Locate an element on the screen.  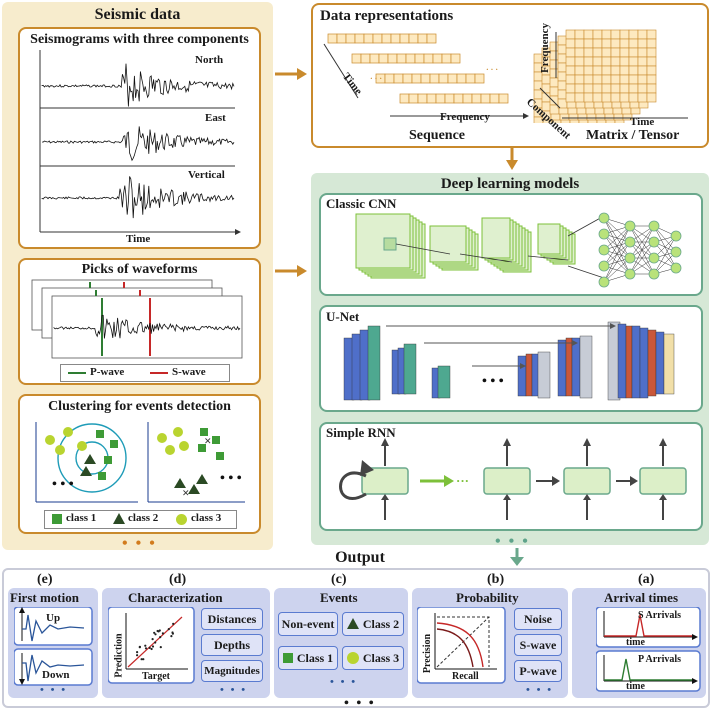
arrow-to-representations is located at coordinates (291, 74).